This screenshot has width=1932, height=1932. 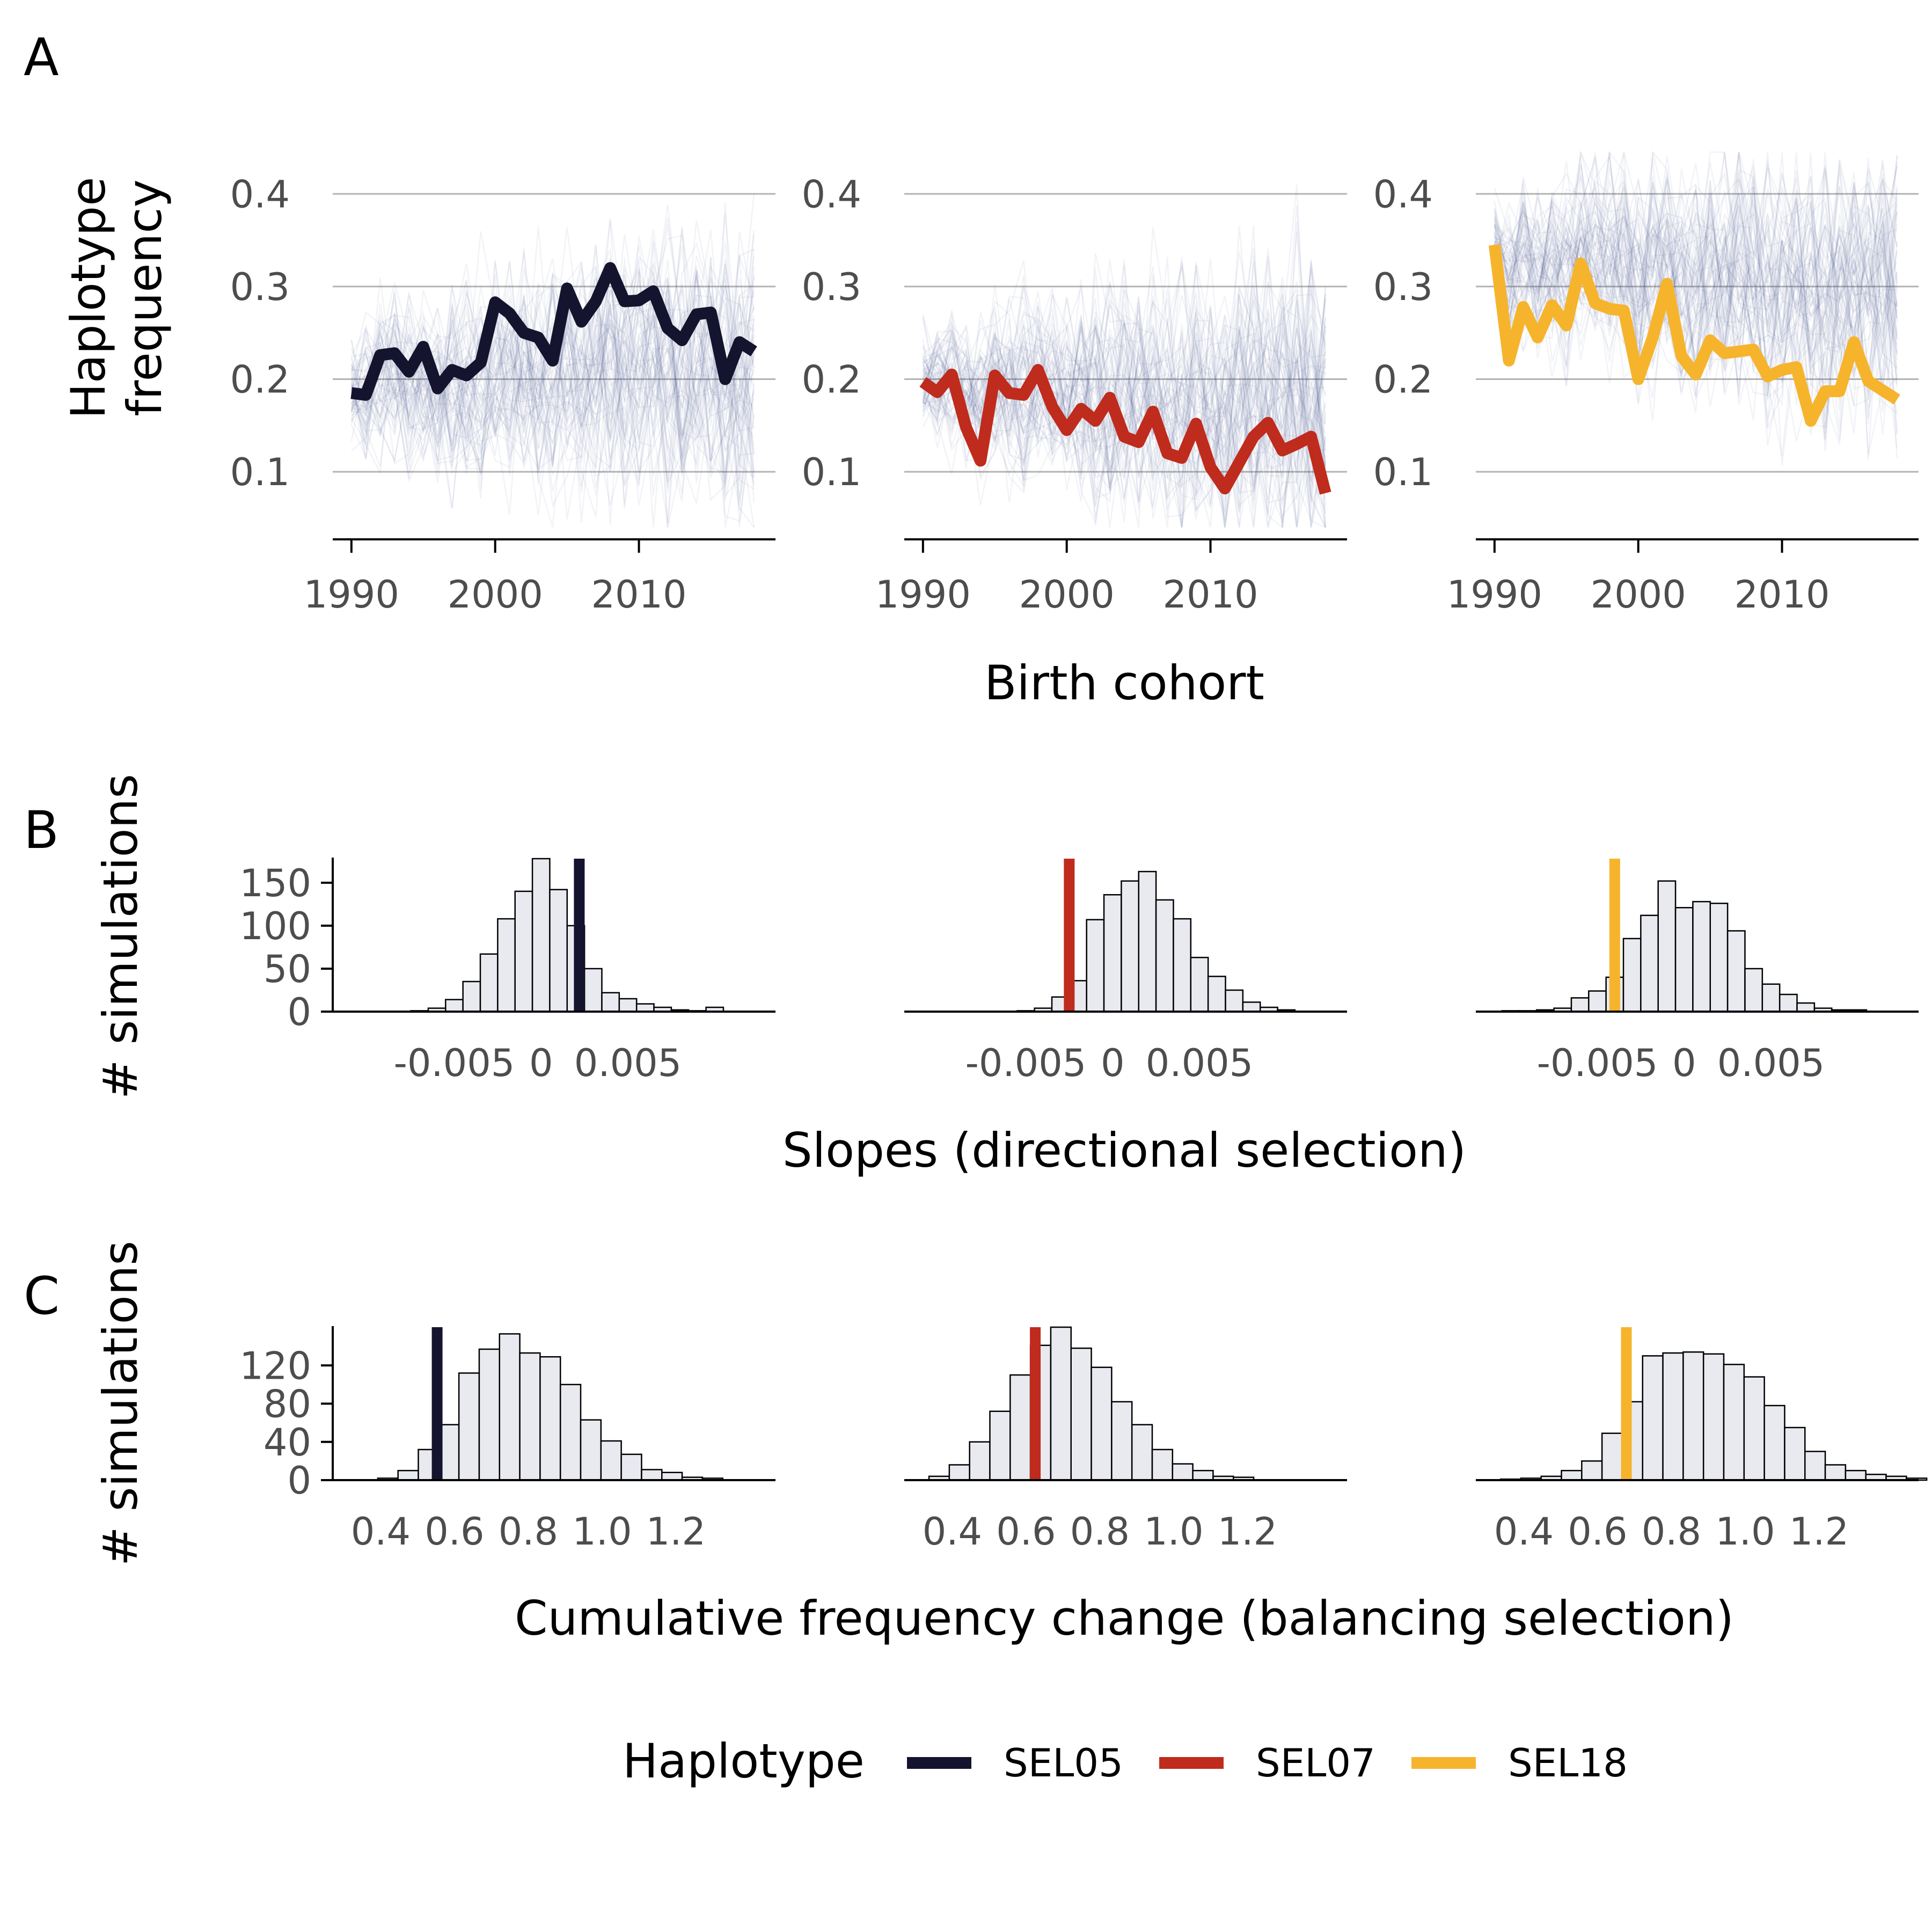 What do you see at coordinates (1494, 595) in the screenshot?
I see `x-tick-label: 1990` at bounding box center [1494, 595].